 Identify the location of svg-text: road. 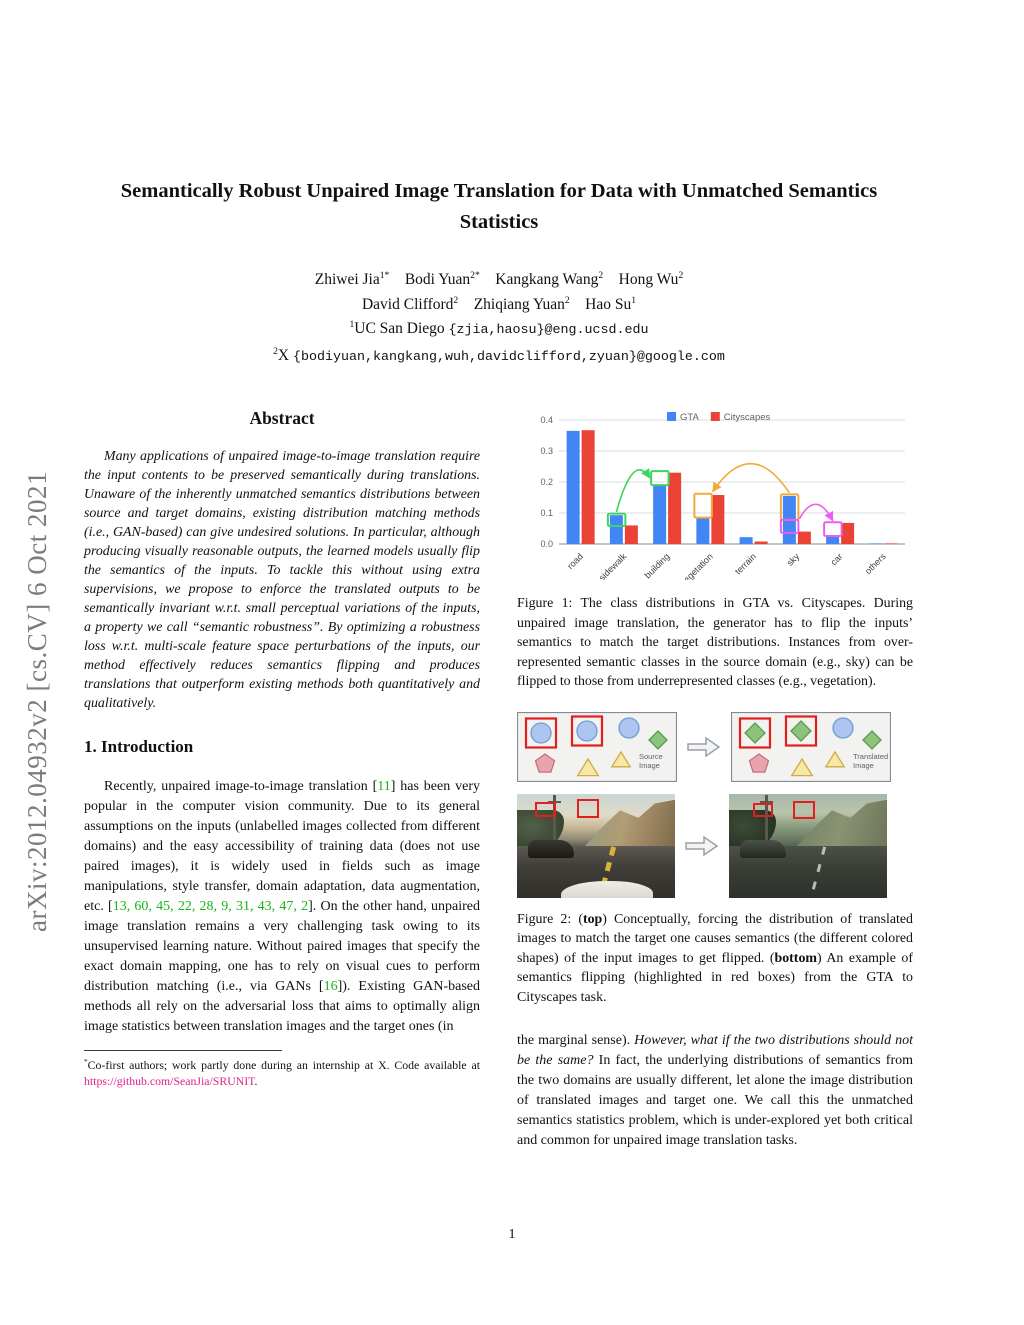
(575, 561).